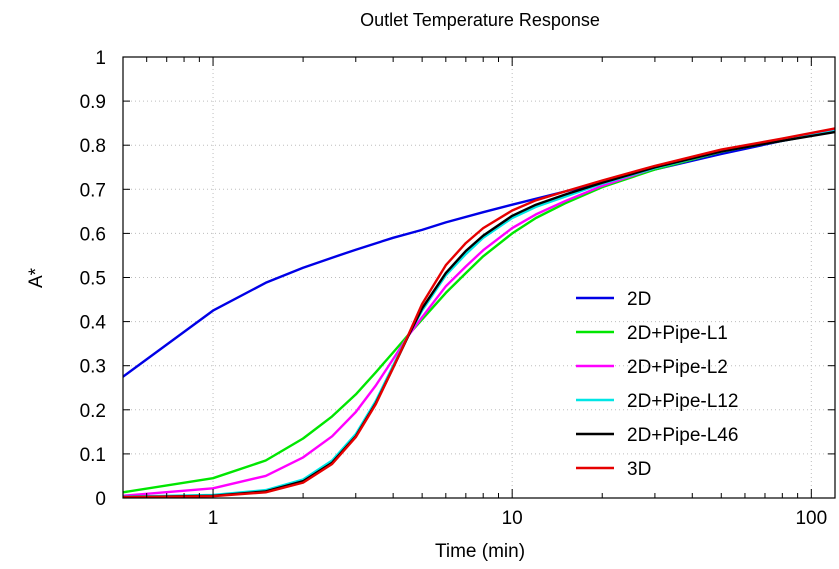  What do you see at coordinates (639, 299) in the screenshot?
I see `legend-label-2d: 2D` at bounding box center [639, 299].